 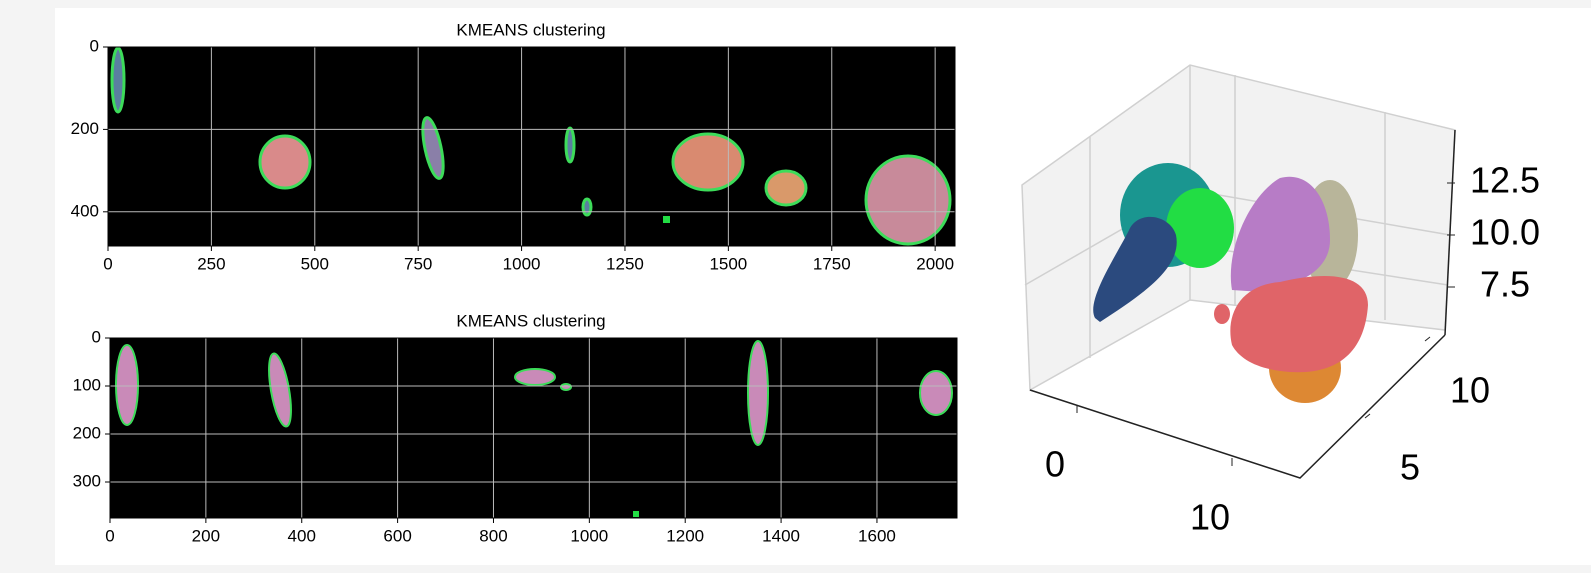 I want to click on y-tick-label: 300, so click(x=87, y=480).